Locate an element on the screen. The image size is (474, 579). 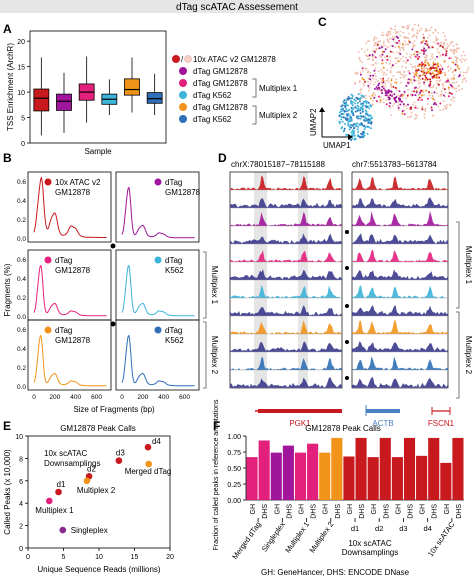
panel-e-ticks: 0 5 10 15 20 0 2 4 6 8 10 is located at coordinates (94, 497).